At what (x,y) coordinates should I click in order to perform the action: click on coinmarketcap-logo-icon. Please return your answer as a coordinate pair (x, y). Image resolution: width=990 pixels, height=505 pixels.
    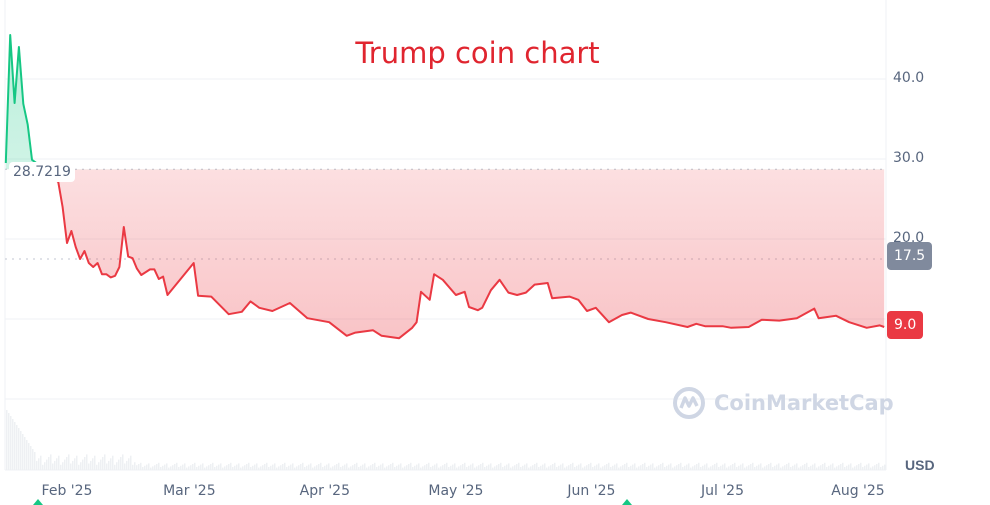
    Looking at the image, I should click on (689, 403).